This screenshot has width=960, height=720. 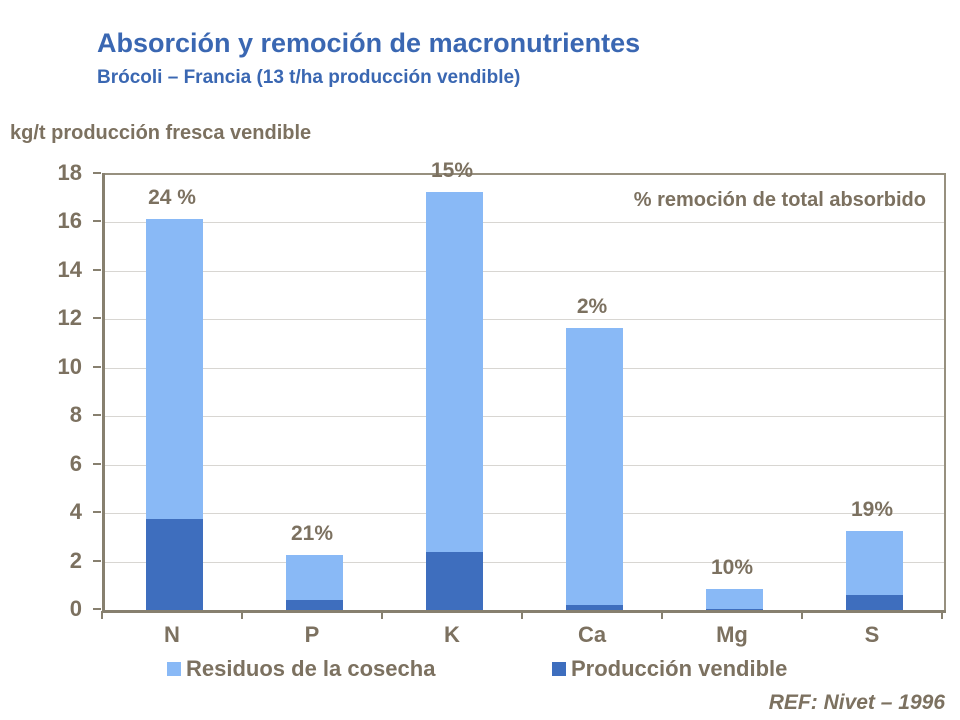 I want to click on y-tick-label: 18, so click(x=69, y=172).